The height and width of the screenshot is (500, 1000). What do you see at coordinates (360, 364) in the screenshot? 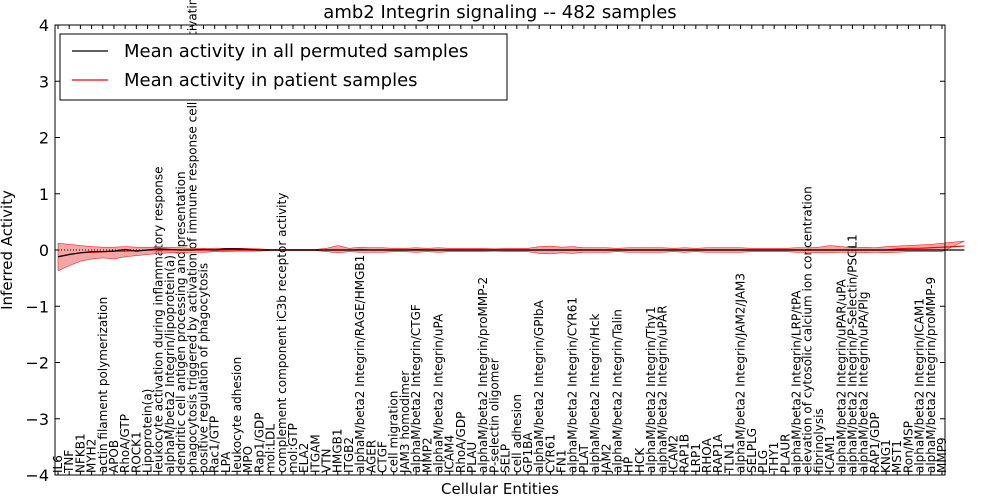
I see `x-tick-label: alphaM/beta2 Integrin/RAGE/HMGB1` at bounding box center [360, 364].